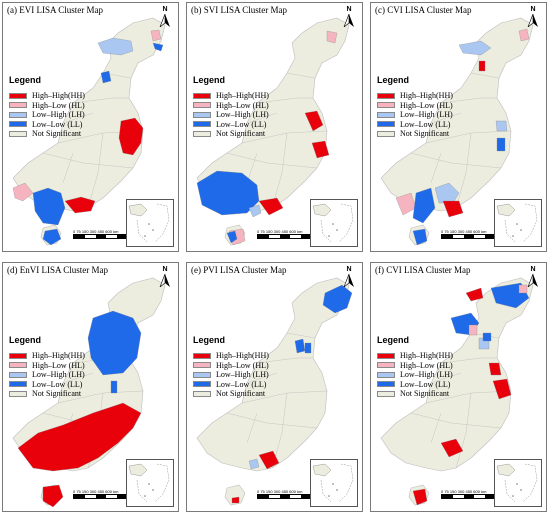 This screenshot has width=550, height=520. What do you see at coordinates (57, 270) in the screenshot?
I see `panel-title: (d) EnVI LISA Cluster Map` at bounding box center [57, 270].